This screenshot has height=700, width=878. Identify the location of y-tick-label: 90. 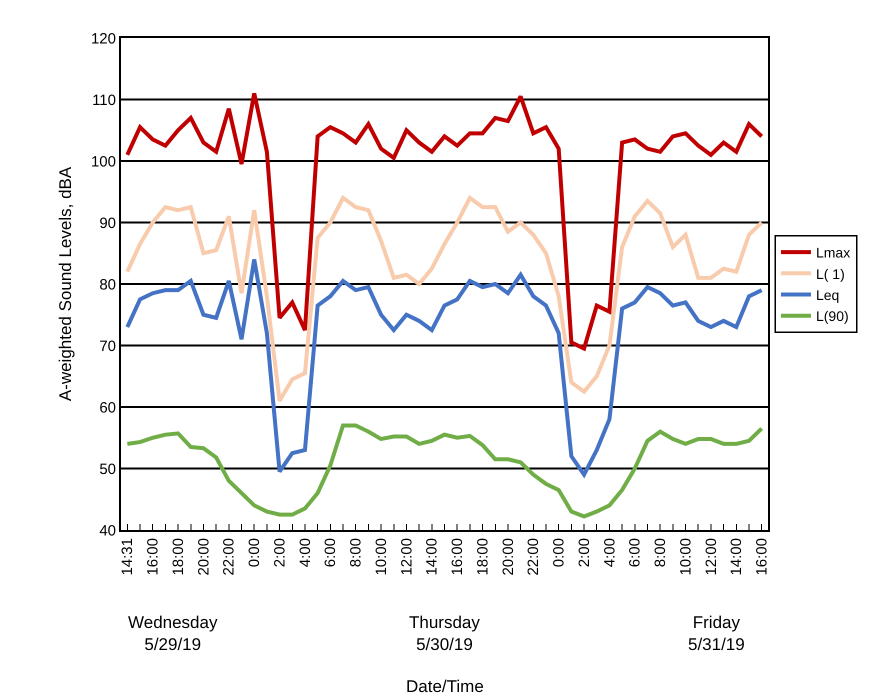
(107, 223).